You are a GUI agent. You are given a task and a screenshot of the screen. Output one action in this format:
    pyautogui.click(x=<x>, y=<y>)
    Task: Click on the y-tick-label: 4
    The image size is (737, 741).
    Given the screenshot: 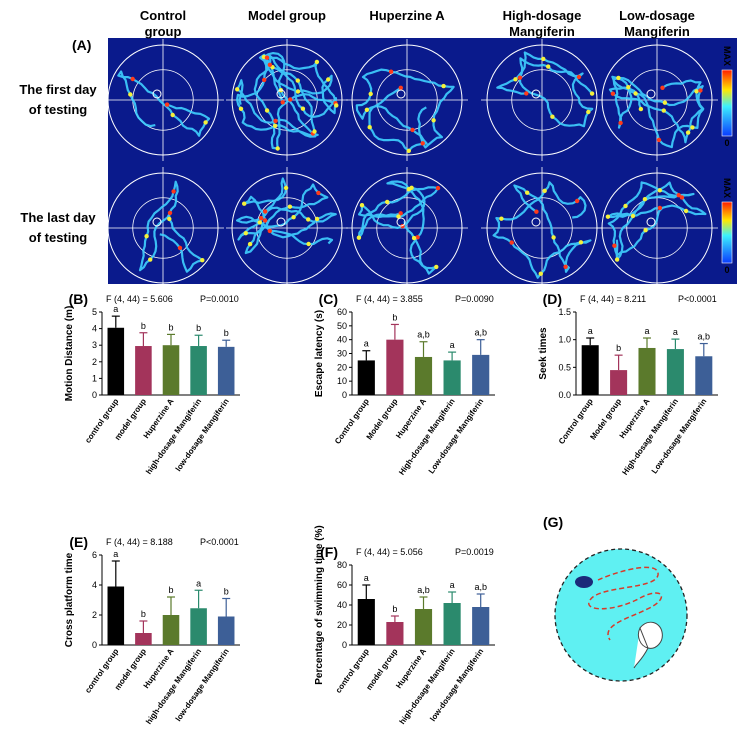 What is the action you would take?
    pyautogui.click(x=94, y=329)
    